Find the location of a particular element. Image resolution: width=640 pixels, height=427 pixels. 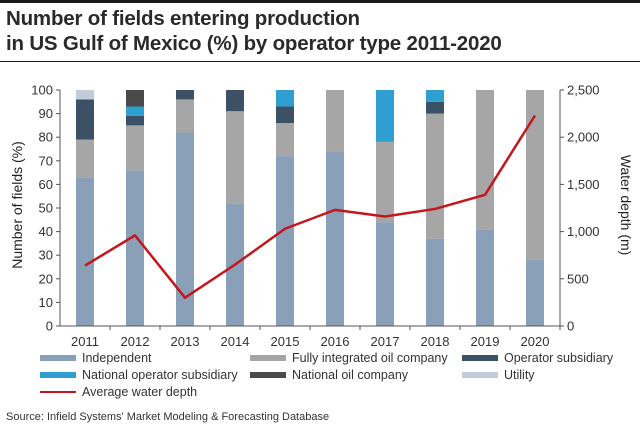

bar-2018-fully-integrated-oil-company is located at coordinates (435, 176).